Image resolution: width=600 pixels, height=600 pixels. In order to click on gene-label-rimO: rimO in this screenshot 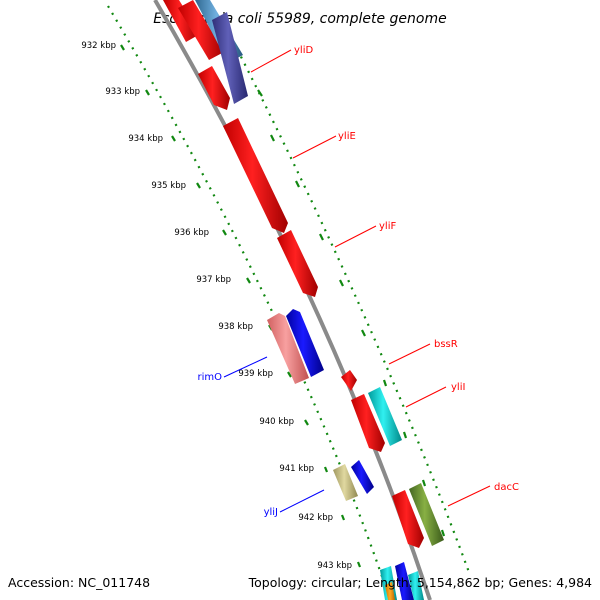, I will do `click(209, 377)`.